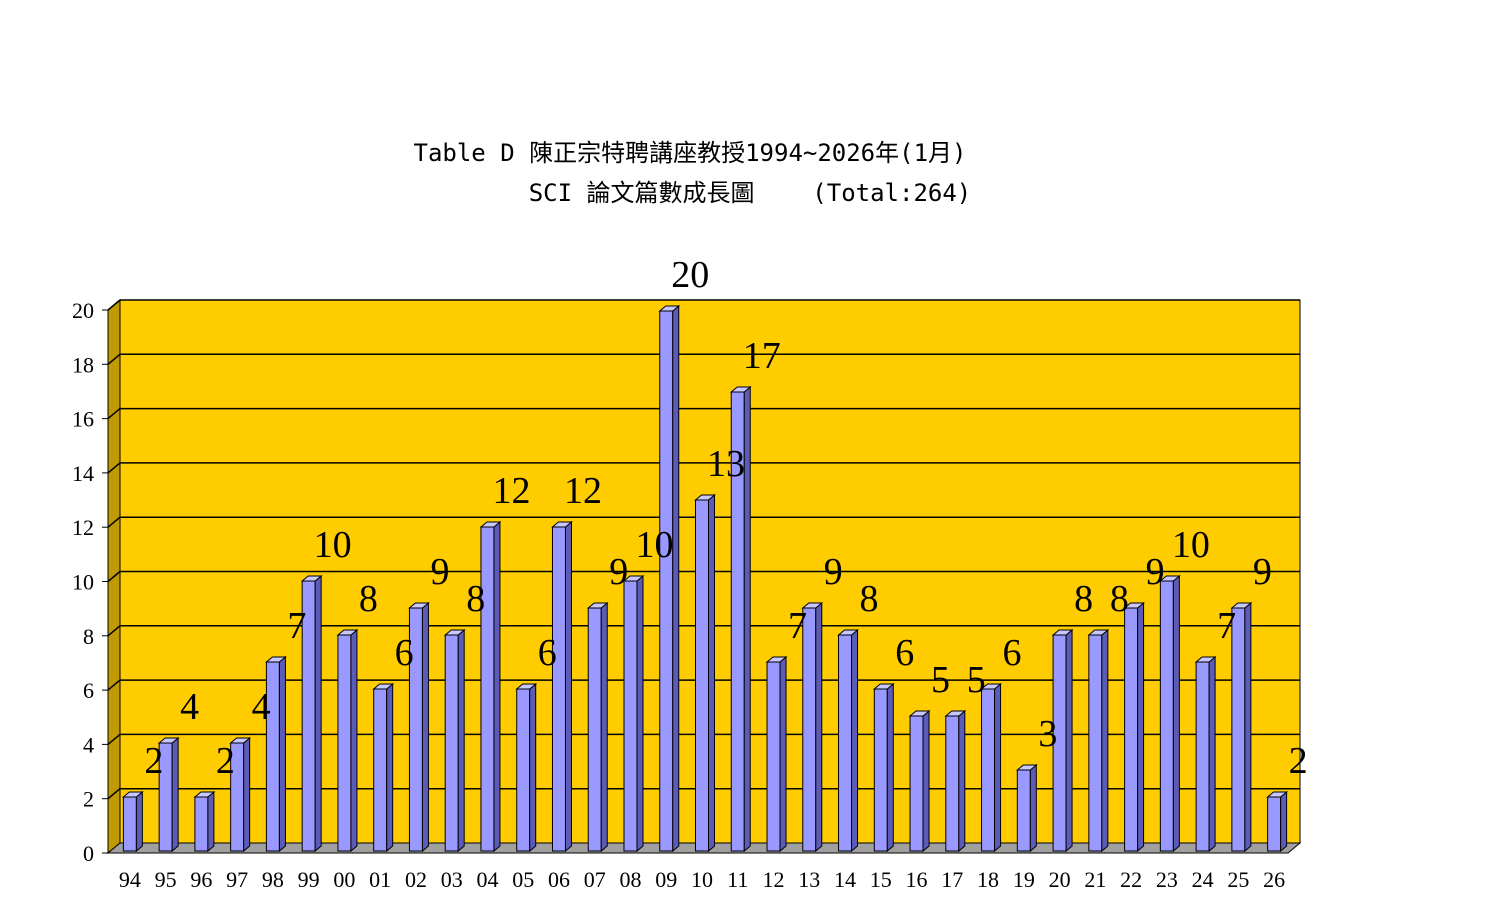  What do you see at coordinates (809, 879) in the screenshot?
I see `x-tick-label: 13` at bounding box center [809, 879].